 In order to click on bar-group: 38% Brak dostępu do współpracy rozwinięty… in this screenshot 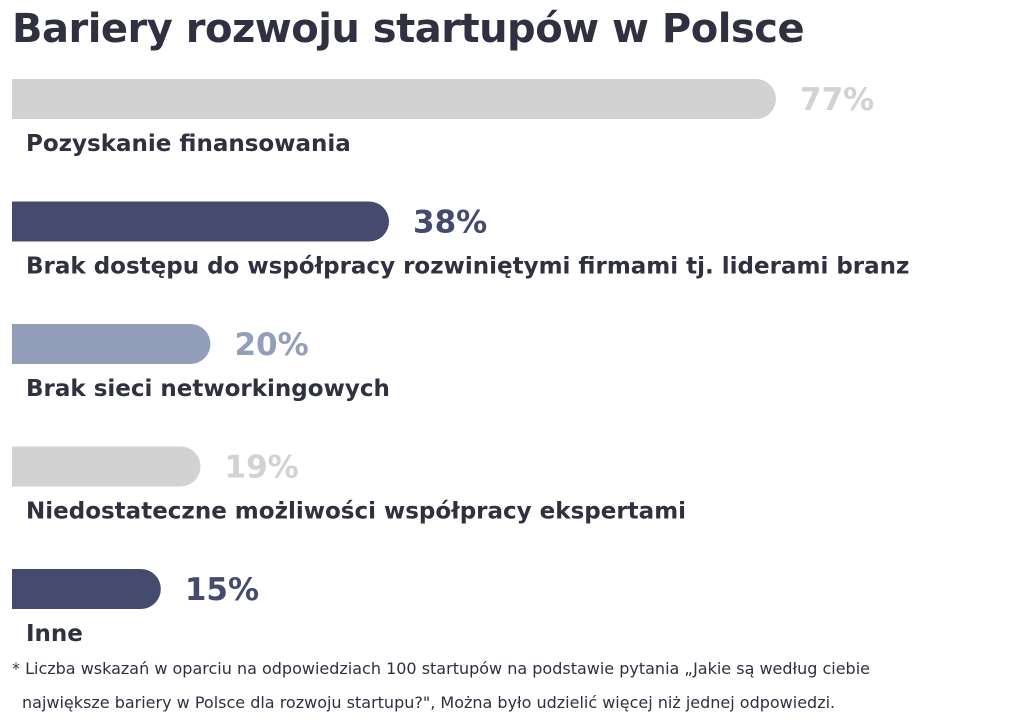, I will do `click(460, 240)`.